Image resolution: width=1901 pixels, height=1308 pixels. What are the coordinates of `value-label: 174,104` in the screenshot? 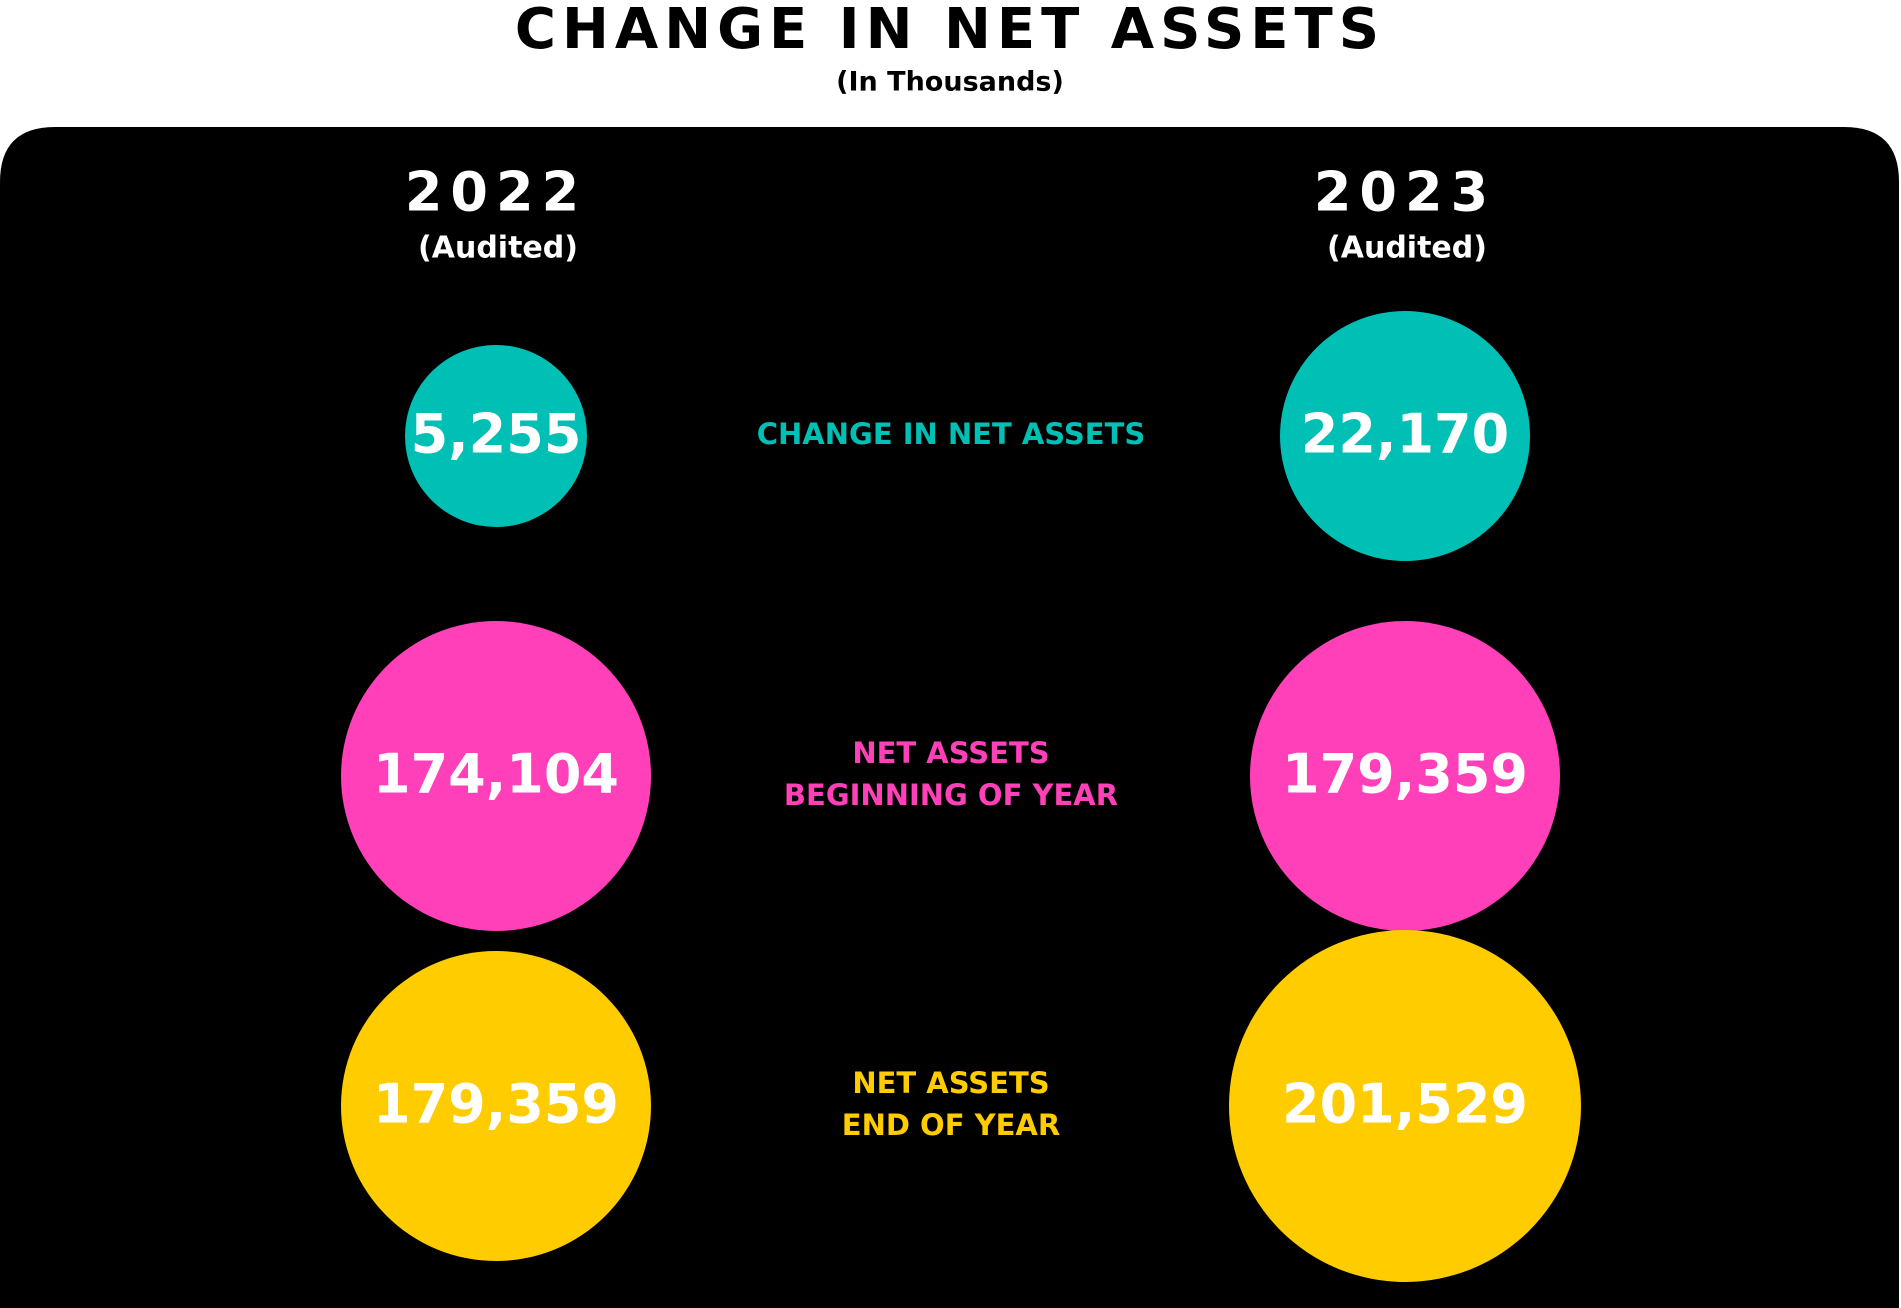 It's located at (496, 774).